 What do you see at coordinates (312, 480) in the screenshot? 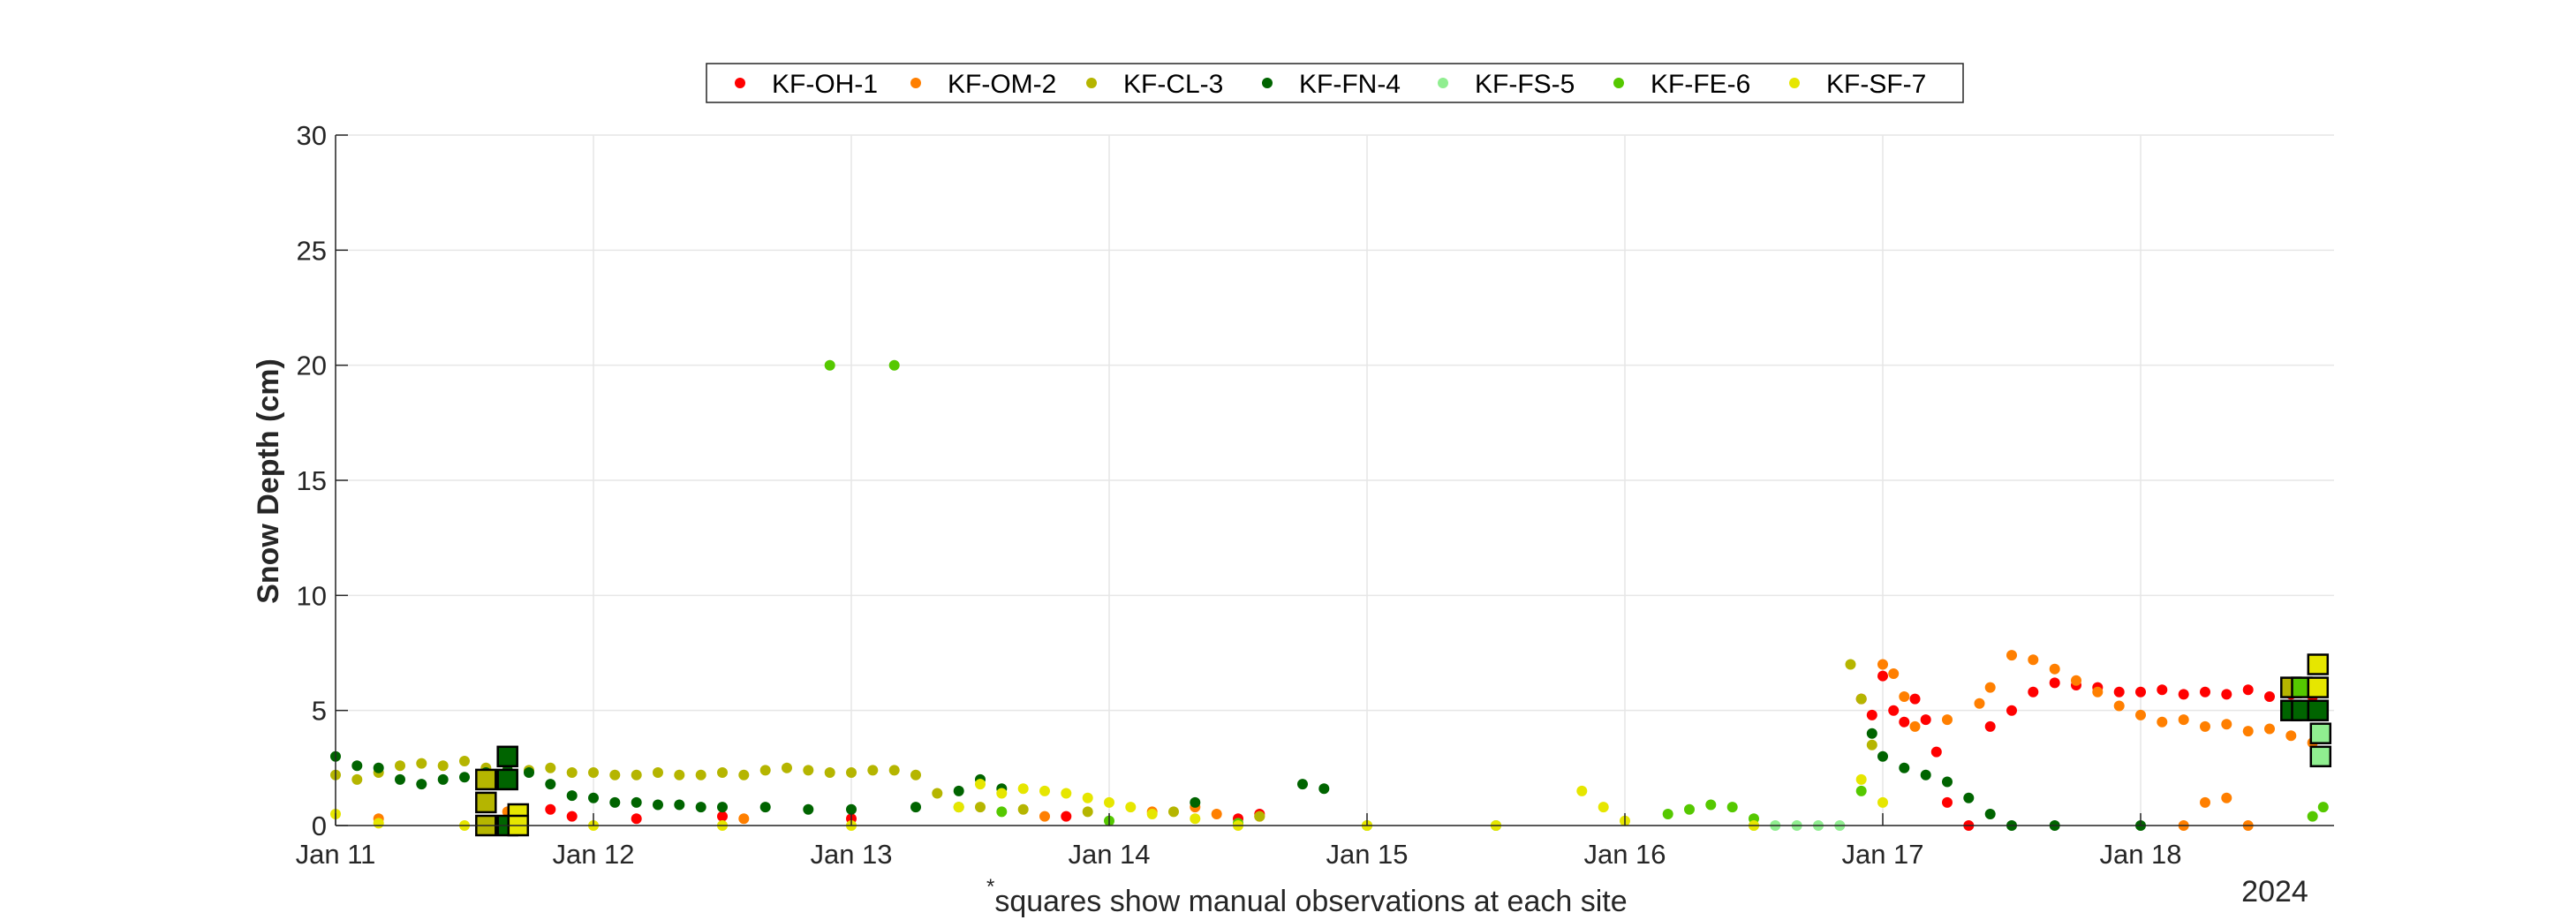
I see `y-tick-labels: 0 5 10 15 20 25 30` at bounding box center [312, 480].